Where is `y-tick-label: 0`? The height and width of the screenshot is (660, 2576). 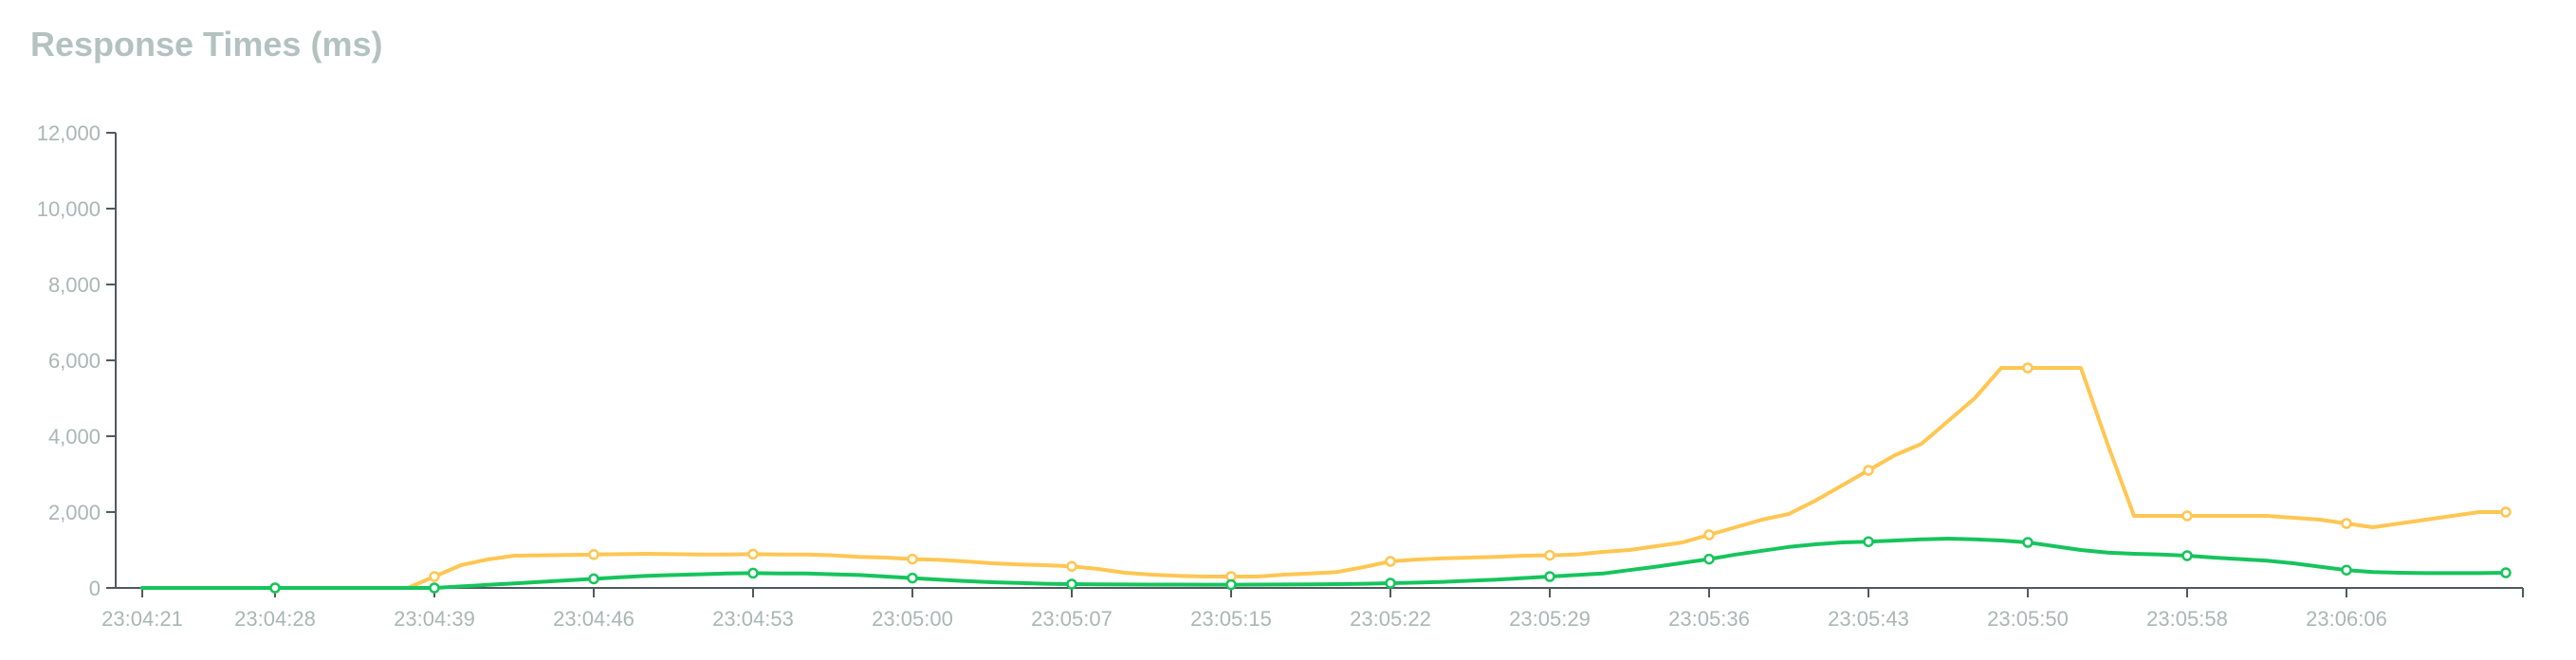
y-tick-label: 0 is located at coordinates (95, 588).